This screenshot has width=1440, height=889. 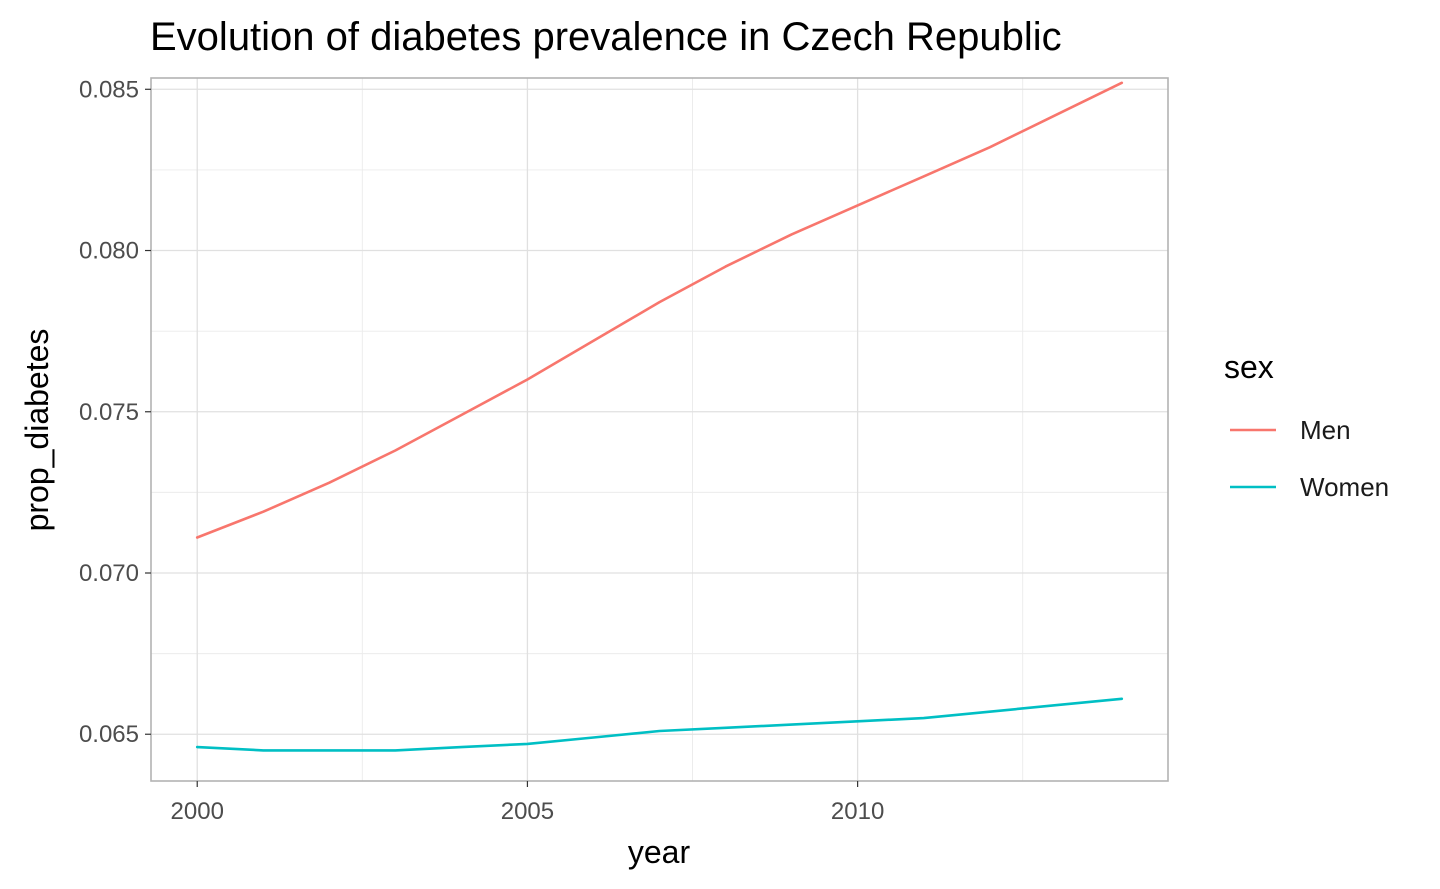 I want to click on x-tick-label: 2005, so click(x=527, y=811).